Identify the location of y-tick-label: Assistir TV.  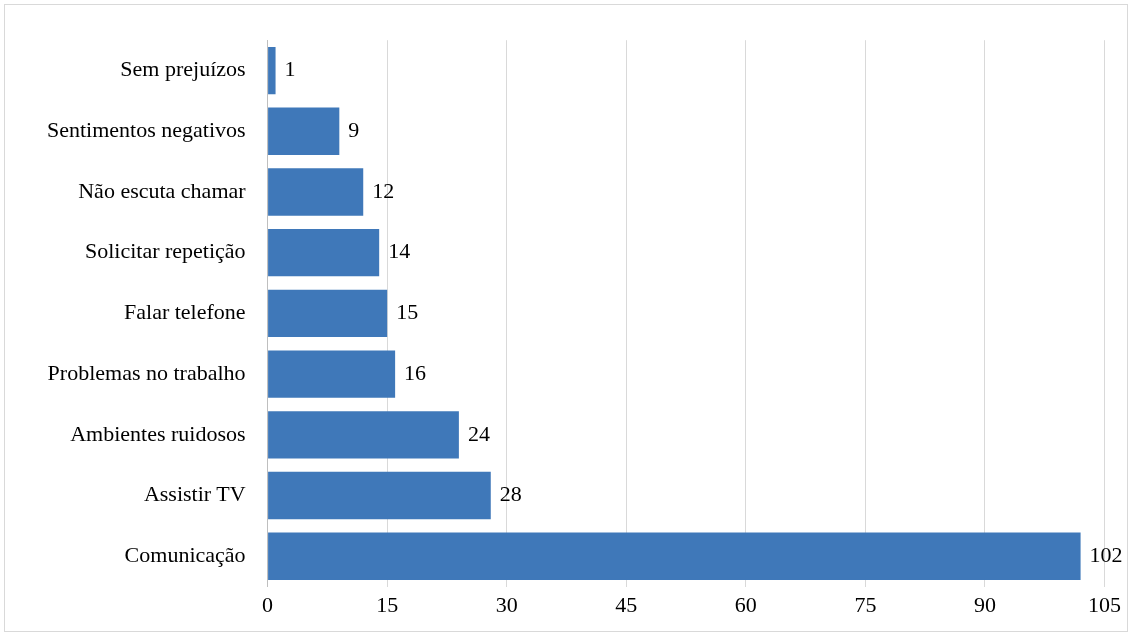
(194, 494).